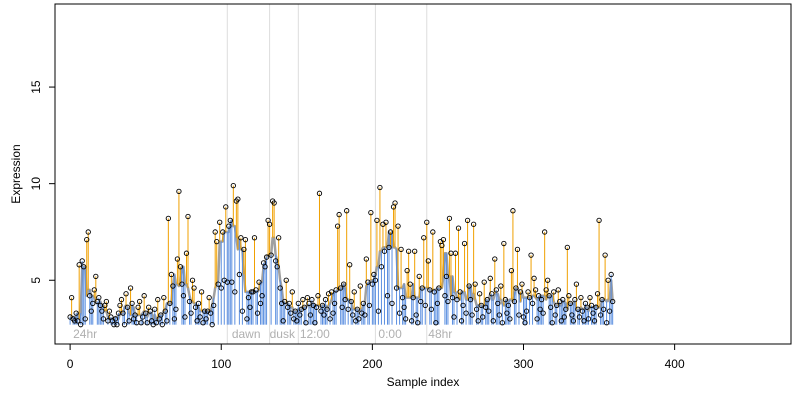  I want to click on x-tick-label: 400, so click(675, 364).